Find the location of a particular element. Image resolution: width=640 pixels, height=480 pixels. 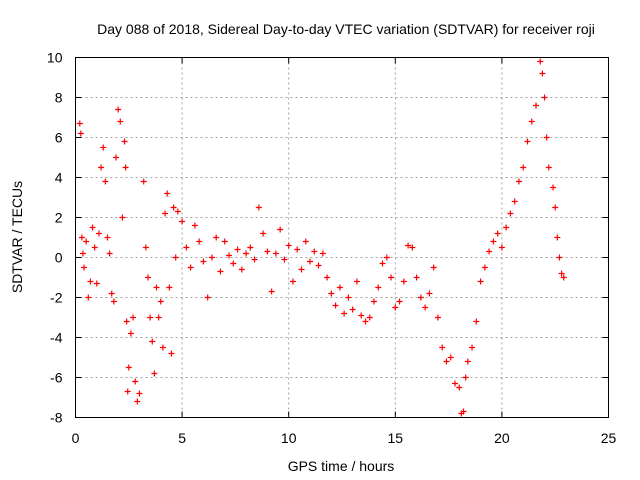

y-tick-label: -4 is located at coordinates (56, 338).